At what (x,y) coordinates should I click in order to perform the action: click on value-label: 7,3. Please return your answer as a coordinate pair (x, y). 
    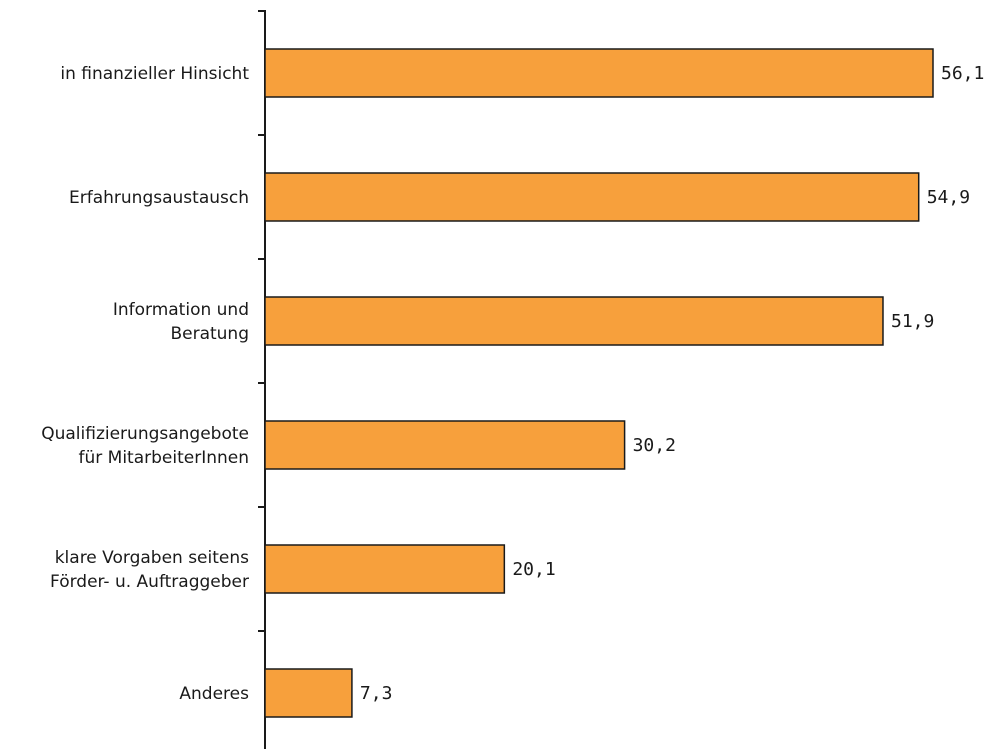
    Looking at the image, I should click on (376, 693).